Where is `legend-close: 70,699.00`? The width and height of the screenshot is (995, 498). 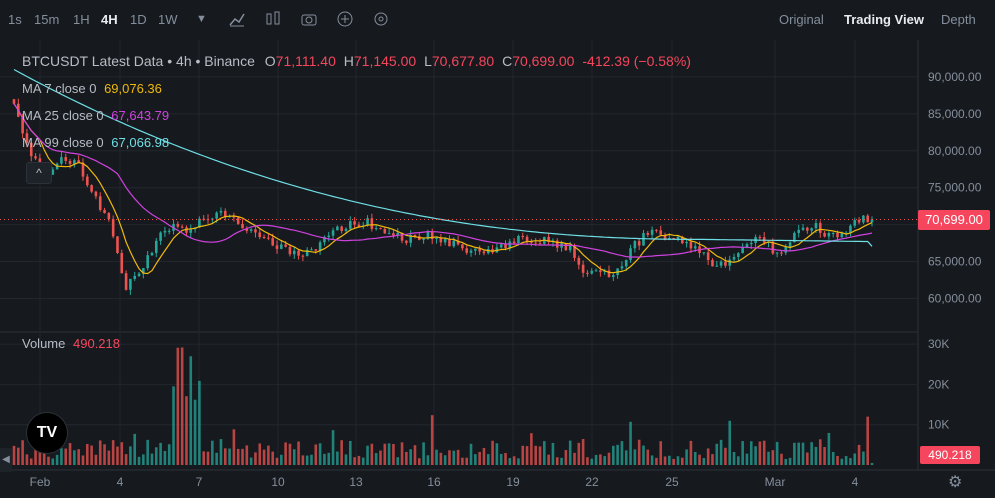
legend-close: 70,699.00 is located at coordinates (543, 61).